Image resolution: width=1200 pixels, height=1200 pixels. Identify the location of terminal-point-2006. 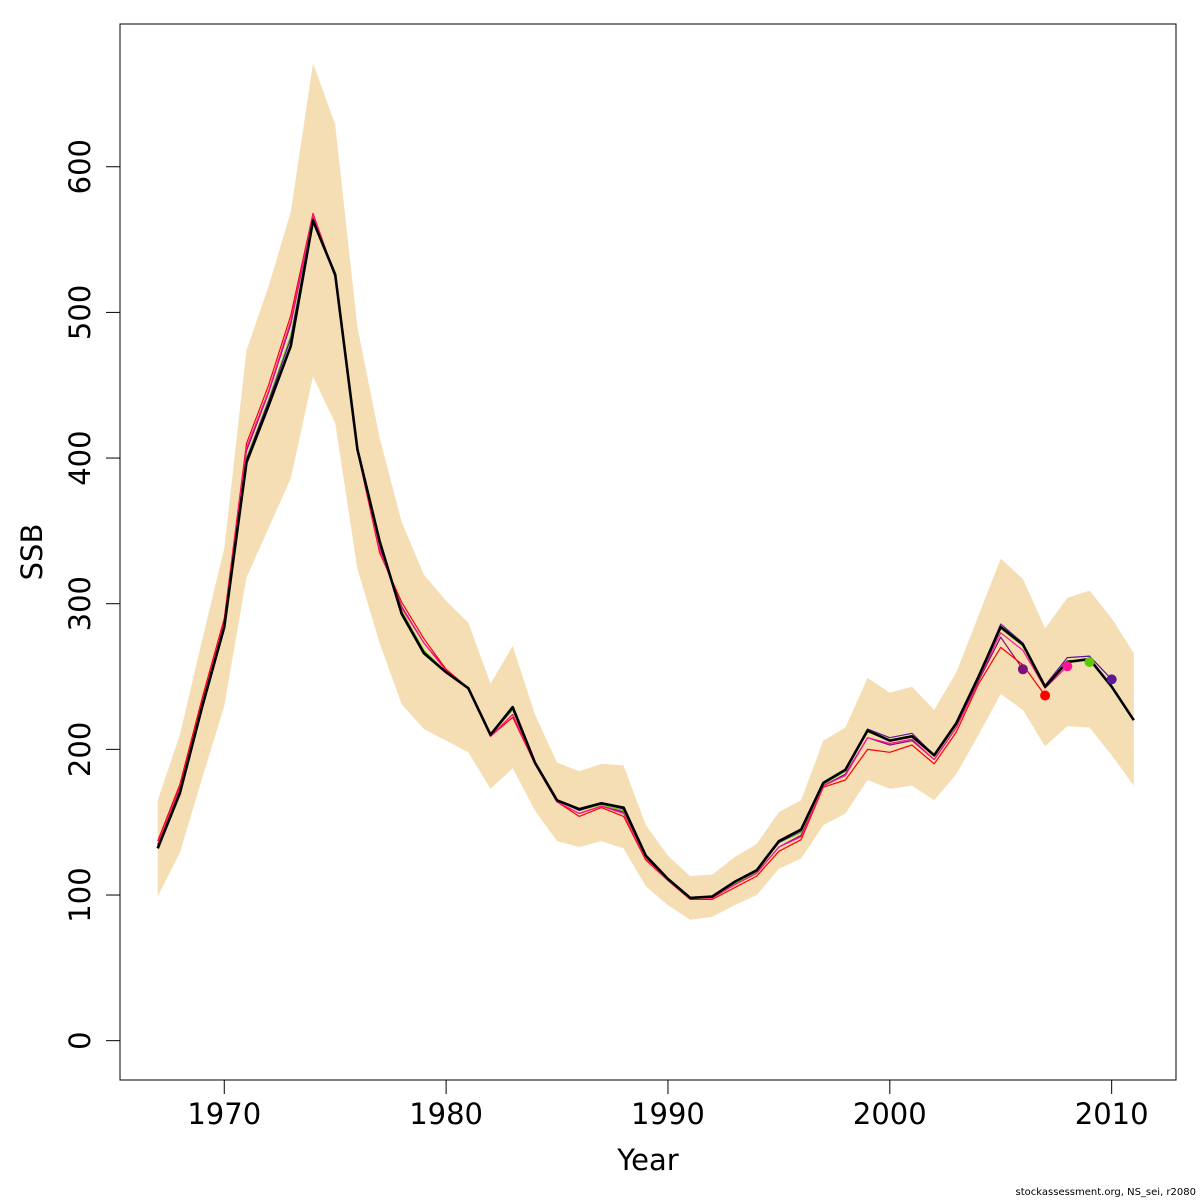
(1022, 669).